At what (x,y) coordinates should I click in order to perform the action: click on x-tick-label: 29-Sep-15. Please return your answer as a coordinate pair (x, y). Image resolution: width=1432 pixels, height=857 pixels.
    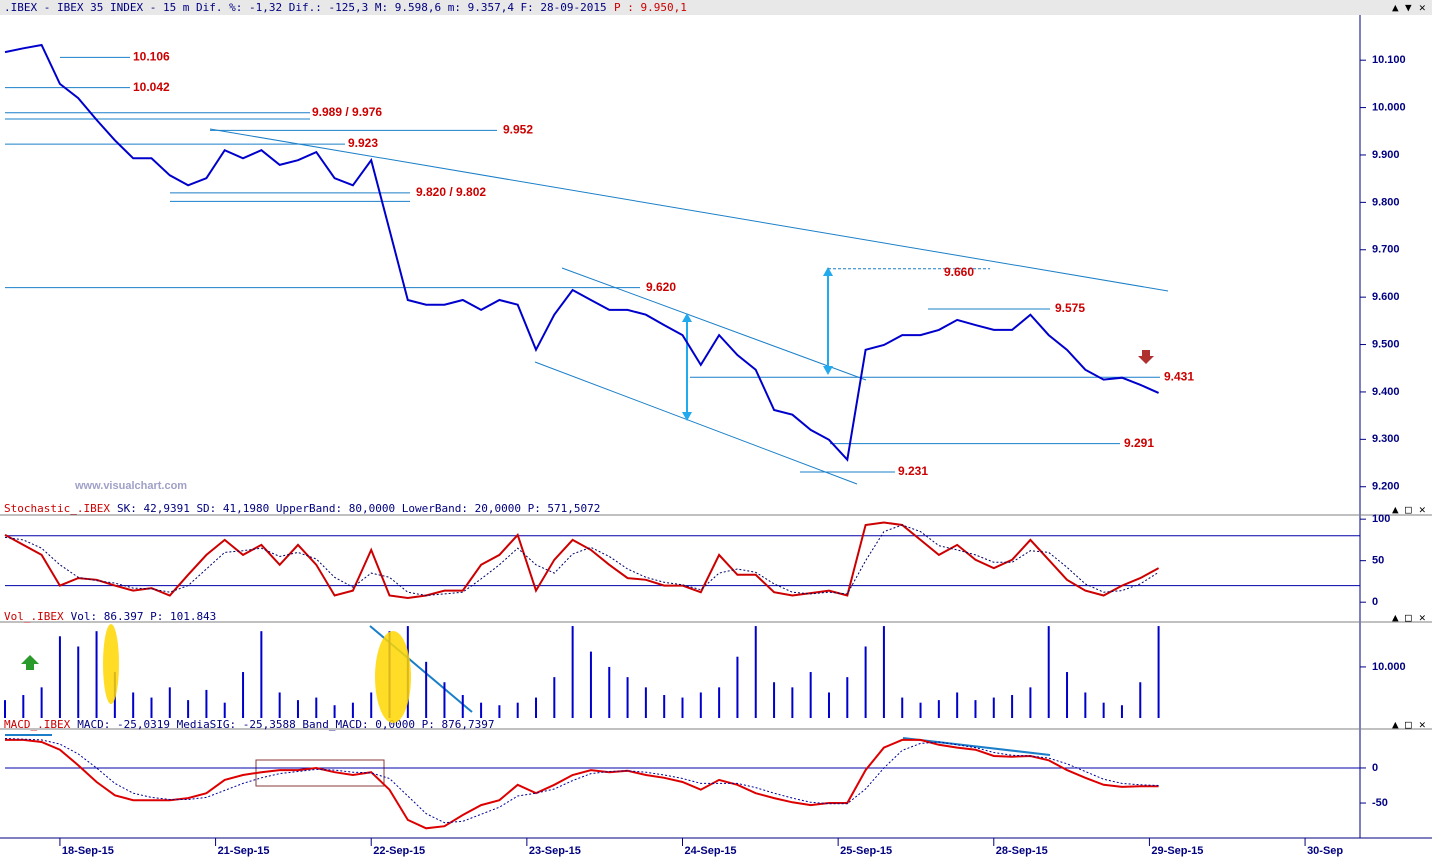
    Looking at the image, I should click on (1177, 851).